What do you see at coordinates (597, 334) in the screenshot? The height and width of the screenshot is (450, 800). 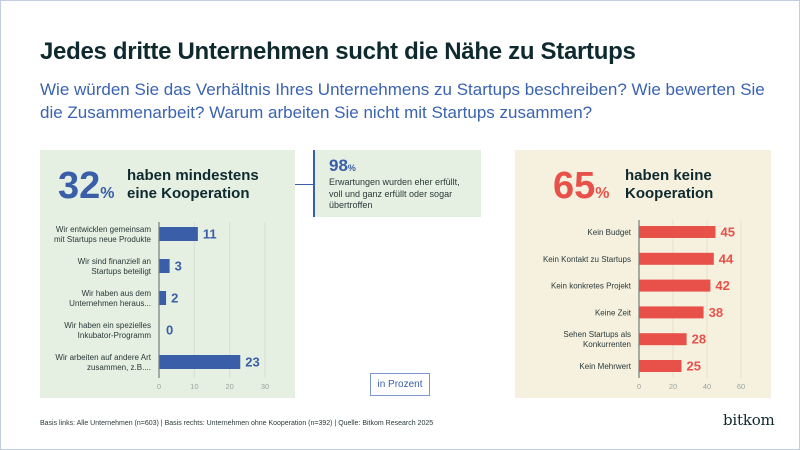 I see `category-label-line: Sehen Startups als` at bounding box center [597, 334].